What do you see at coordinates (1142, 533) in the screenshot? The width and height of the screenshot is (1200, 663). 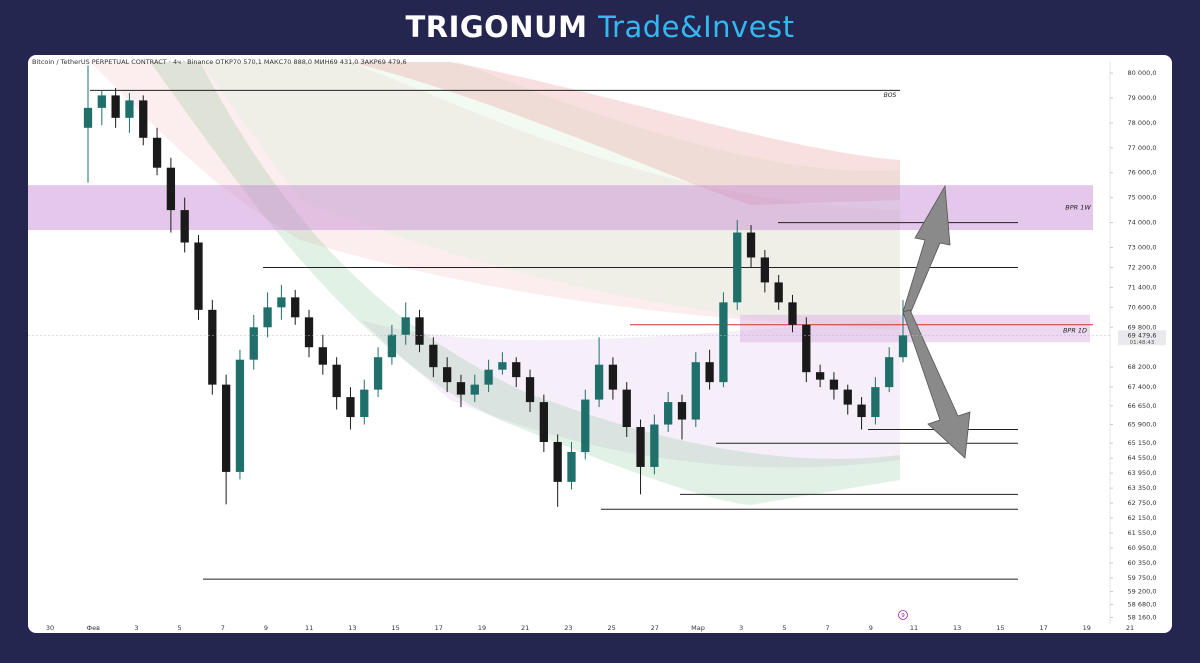 I see `y-tick-label: 61 550,0` at bounding box center [1142, 533].